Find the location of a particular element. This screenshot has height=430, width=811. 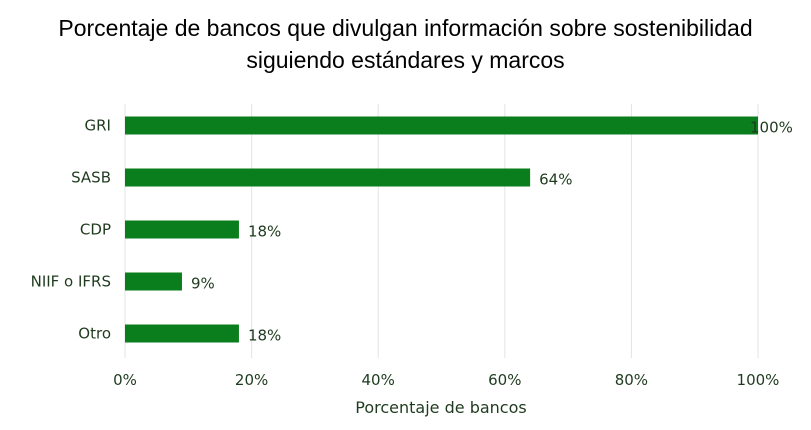

x-tick-labels: 0% 20% 40% 60% 80% 100% is located at coordinates (446, 380).